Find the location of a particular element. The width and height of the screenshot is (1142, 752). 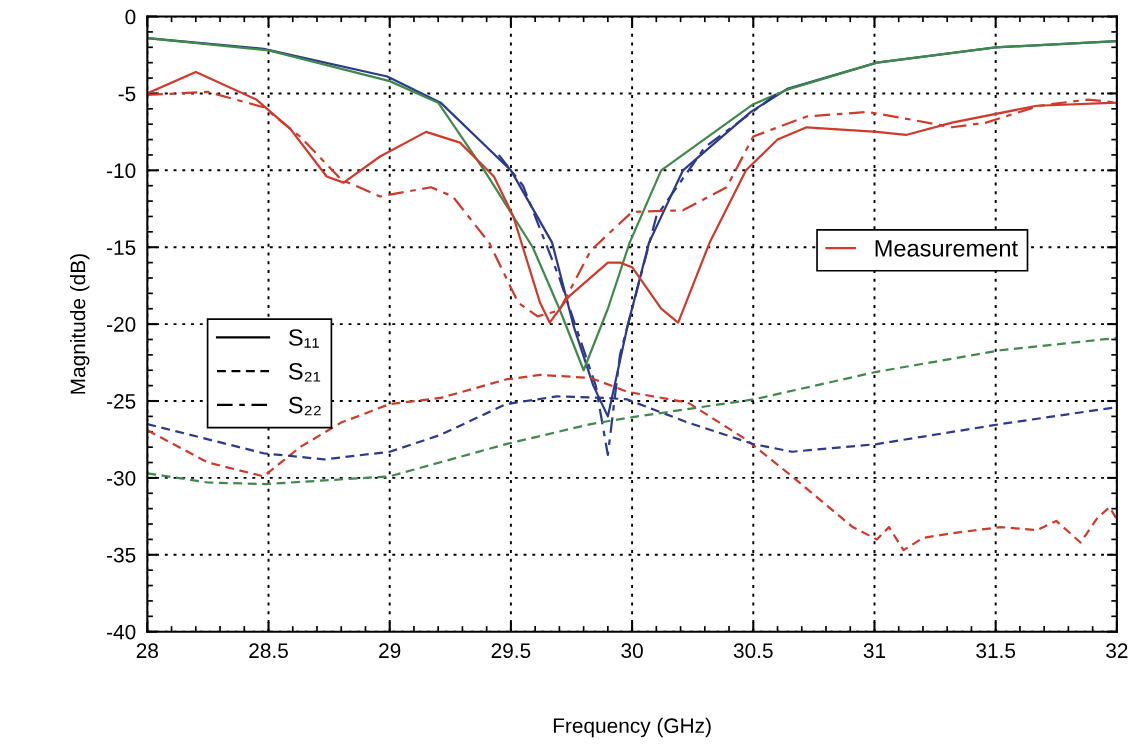

x-tick-label: 30.5 is located at coordinates (753, 651).